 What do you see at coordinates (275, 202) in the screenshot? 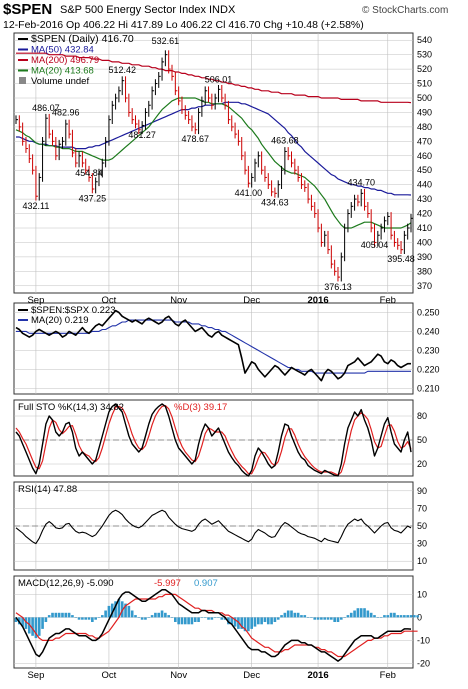
I see `price-annotation-12: 434.63` at bounding box center [275, 202].